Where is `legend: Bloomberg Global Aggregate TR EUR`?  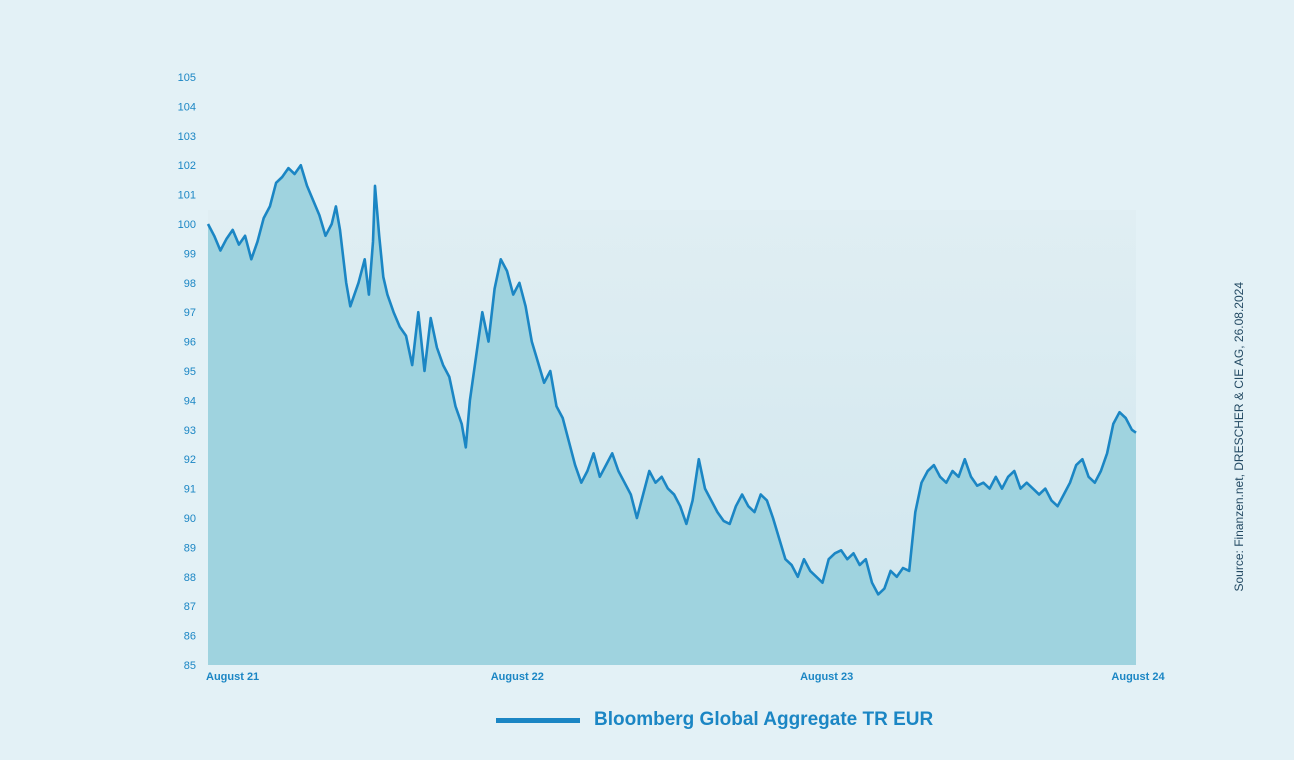
legend: Bloomberg Global Aggregate TR EUR is located at coordinates (714, 720).